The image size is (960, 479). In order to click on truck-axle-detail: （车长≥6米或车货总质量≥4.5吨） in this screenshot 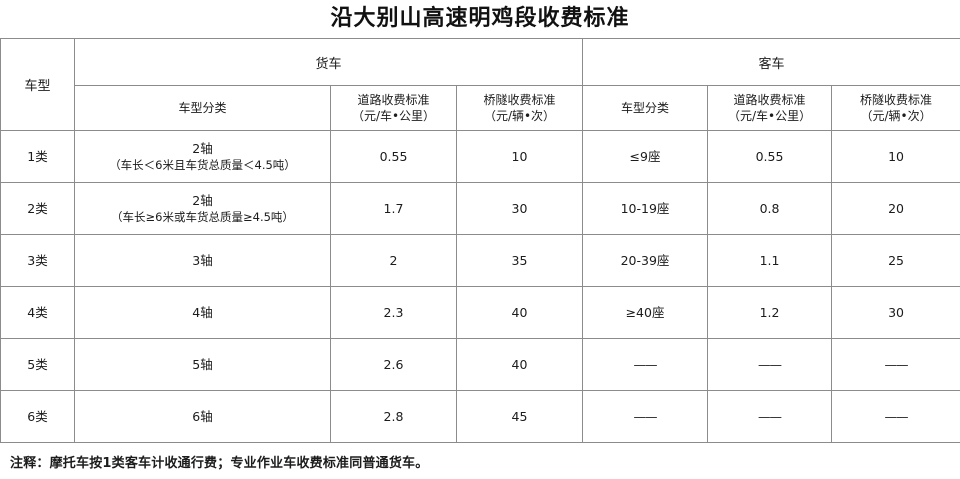, I will do `click(202, 217)`.